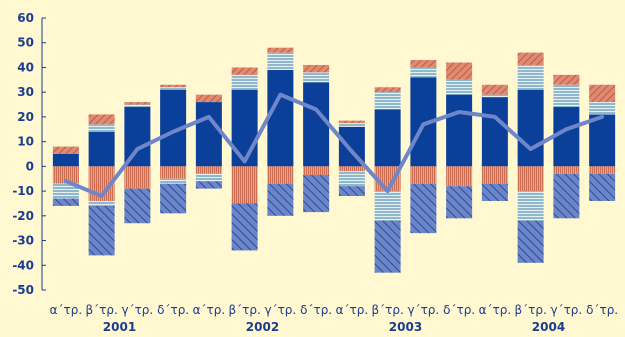 The image size is (625, 337). I want to click on y-tick-label: 60, so click(25, 18).